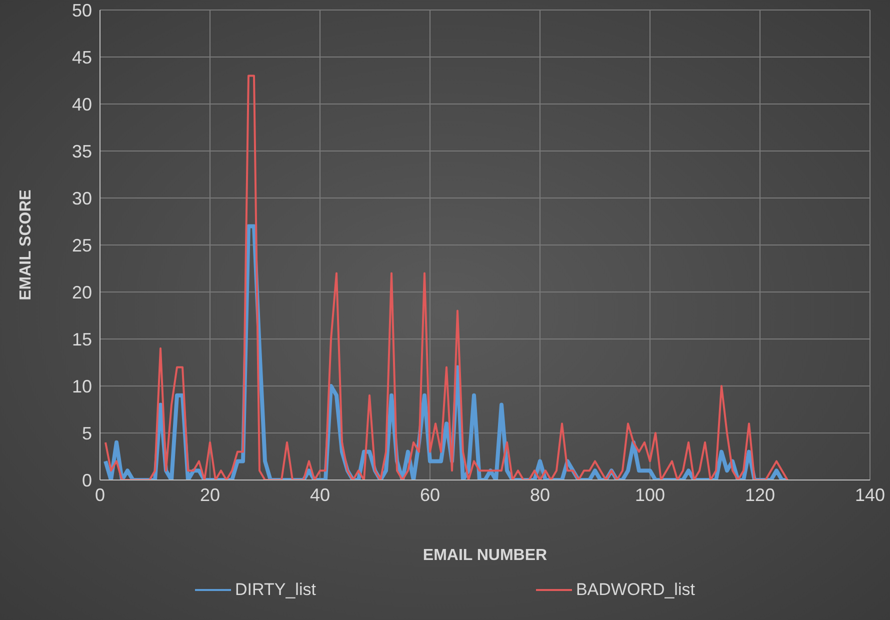  I want to click on x-axis-title: EMAIL NUMBER, so click(485, 555).